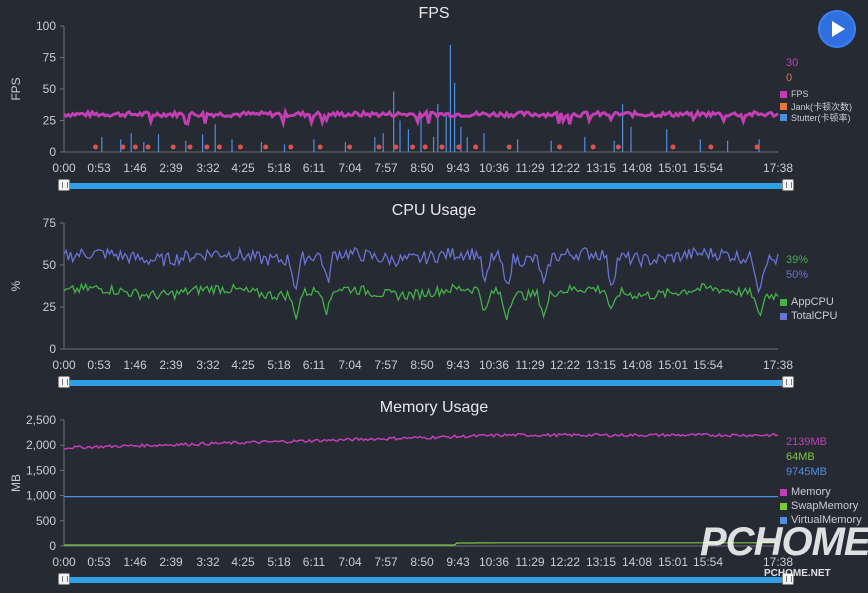  What do you see at coordinates (816, 106) in the screenshot?
I see `legend-jank: Jank(卡顿次数)` at bounding box center [816, 106].